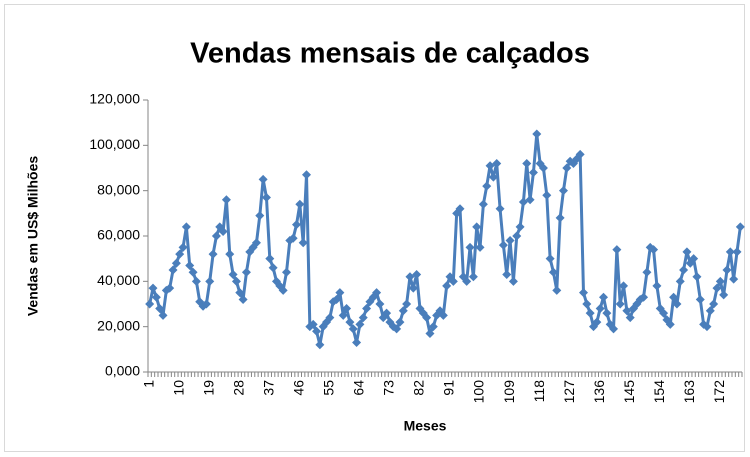  I want to click on x-tick-label: 118, so click(539, 391).